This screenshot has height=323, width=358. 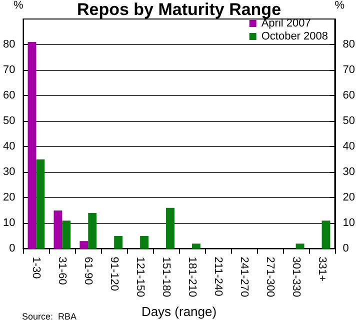 What do you see at coordinates (9, 198) in the screenshot?
I see `y-tick-label: 20` at bounding box center [9, 198].